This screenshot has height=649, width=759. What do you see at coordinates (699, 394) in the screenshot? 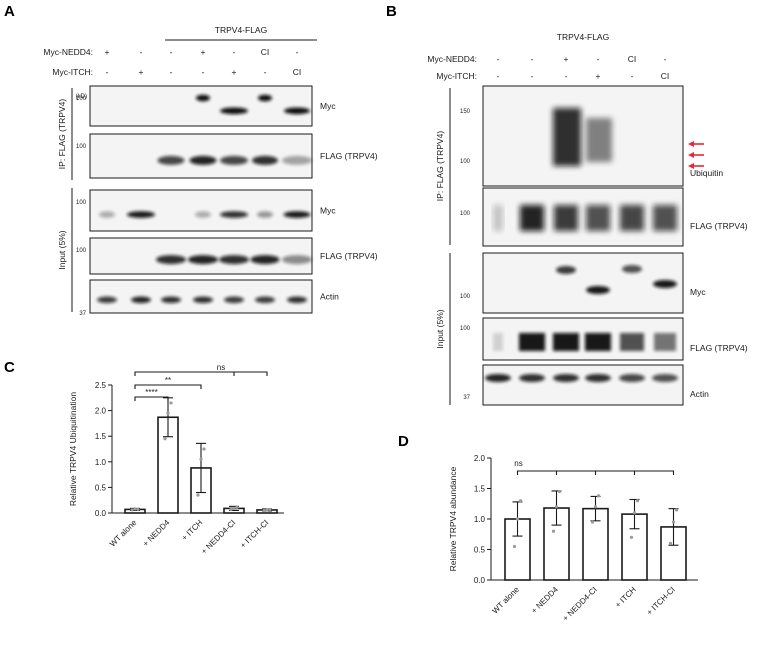
I see `panel-b-blot-label: Actin` at bounding box center [699, 394].